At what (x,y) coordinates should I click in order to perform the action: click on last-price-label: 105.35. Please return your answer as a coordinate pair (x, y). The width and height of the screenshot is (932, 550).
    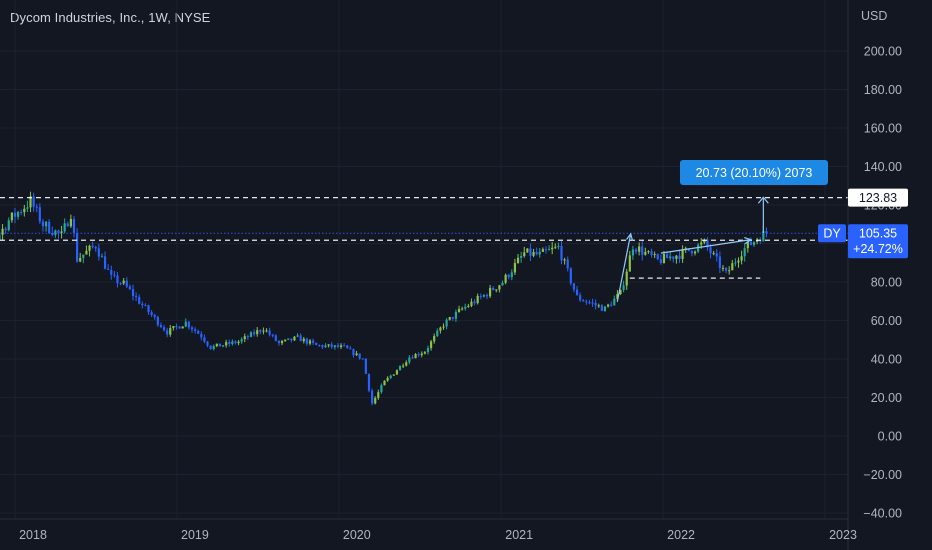
    Looking at the image, I should click on (878, 234).